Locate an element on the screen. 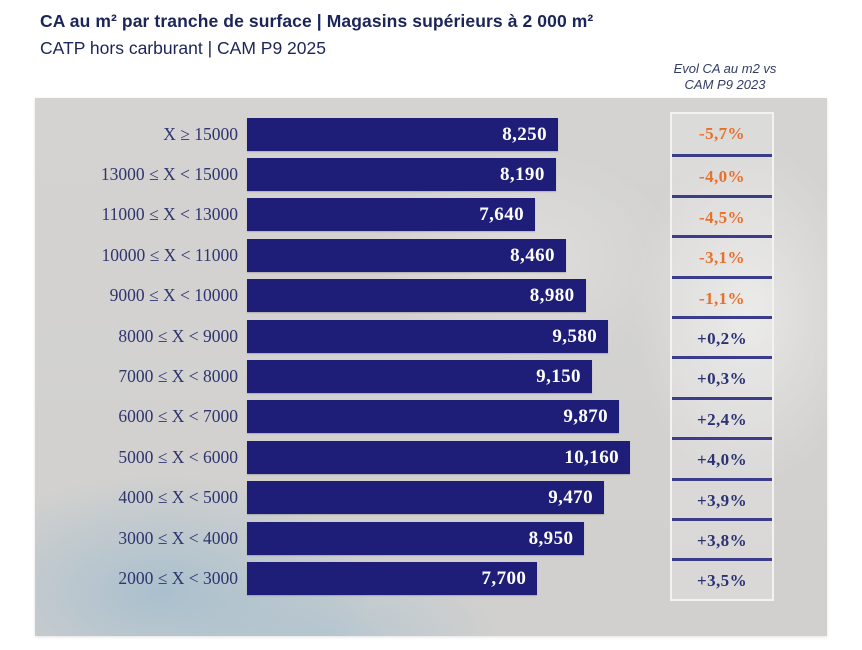 The width and height of the screenshot is (862, 650). bar-row: 5000 ≤ X < 6000 10,160 is located at coordinates (431, 457).